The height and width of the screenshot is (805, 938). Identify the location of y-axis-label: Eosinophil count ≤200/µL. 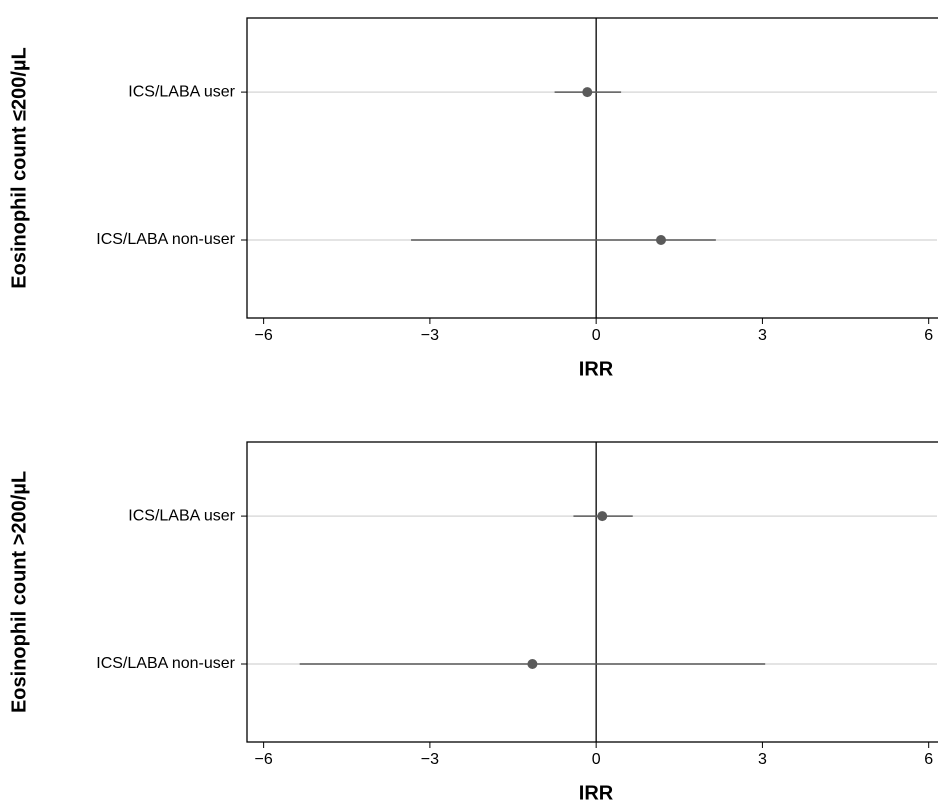
(19, 167).